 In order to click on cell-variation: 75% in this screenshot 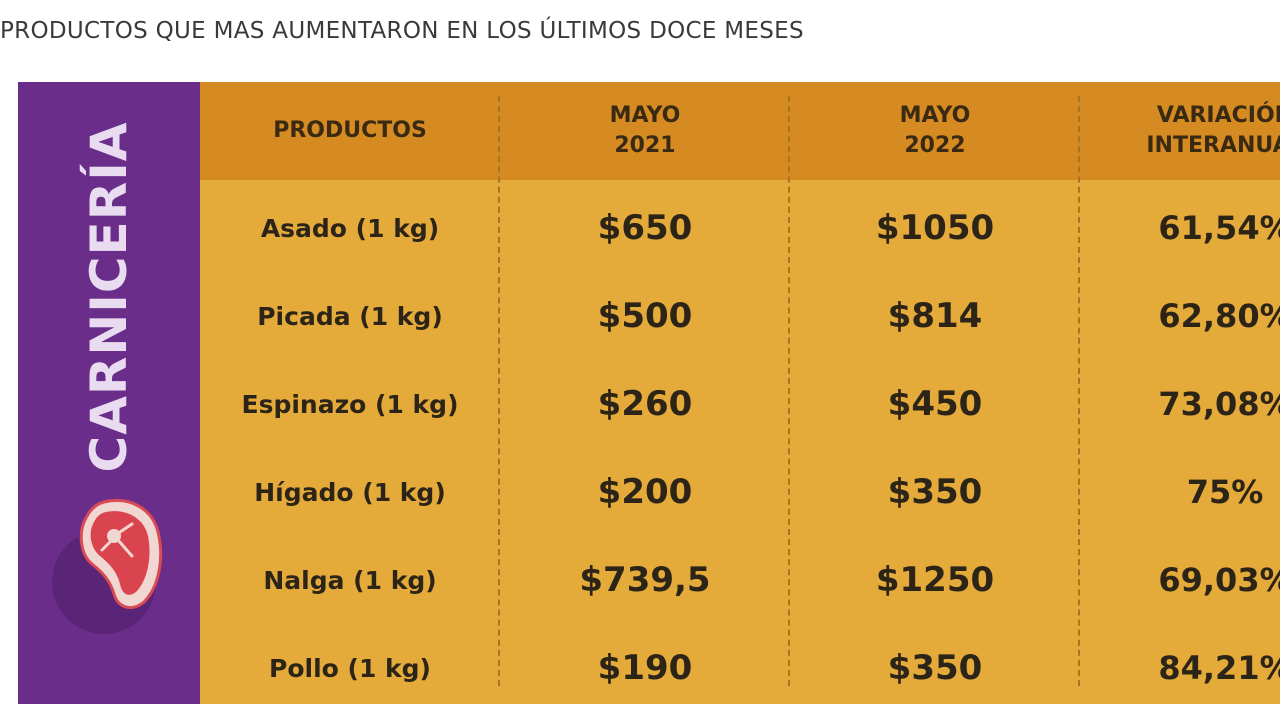, I will do `click(1225, 492)`.